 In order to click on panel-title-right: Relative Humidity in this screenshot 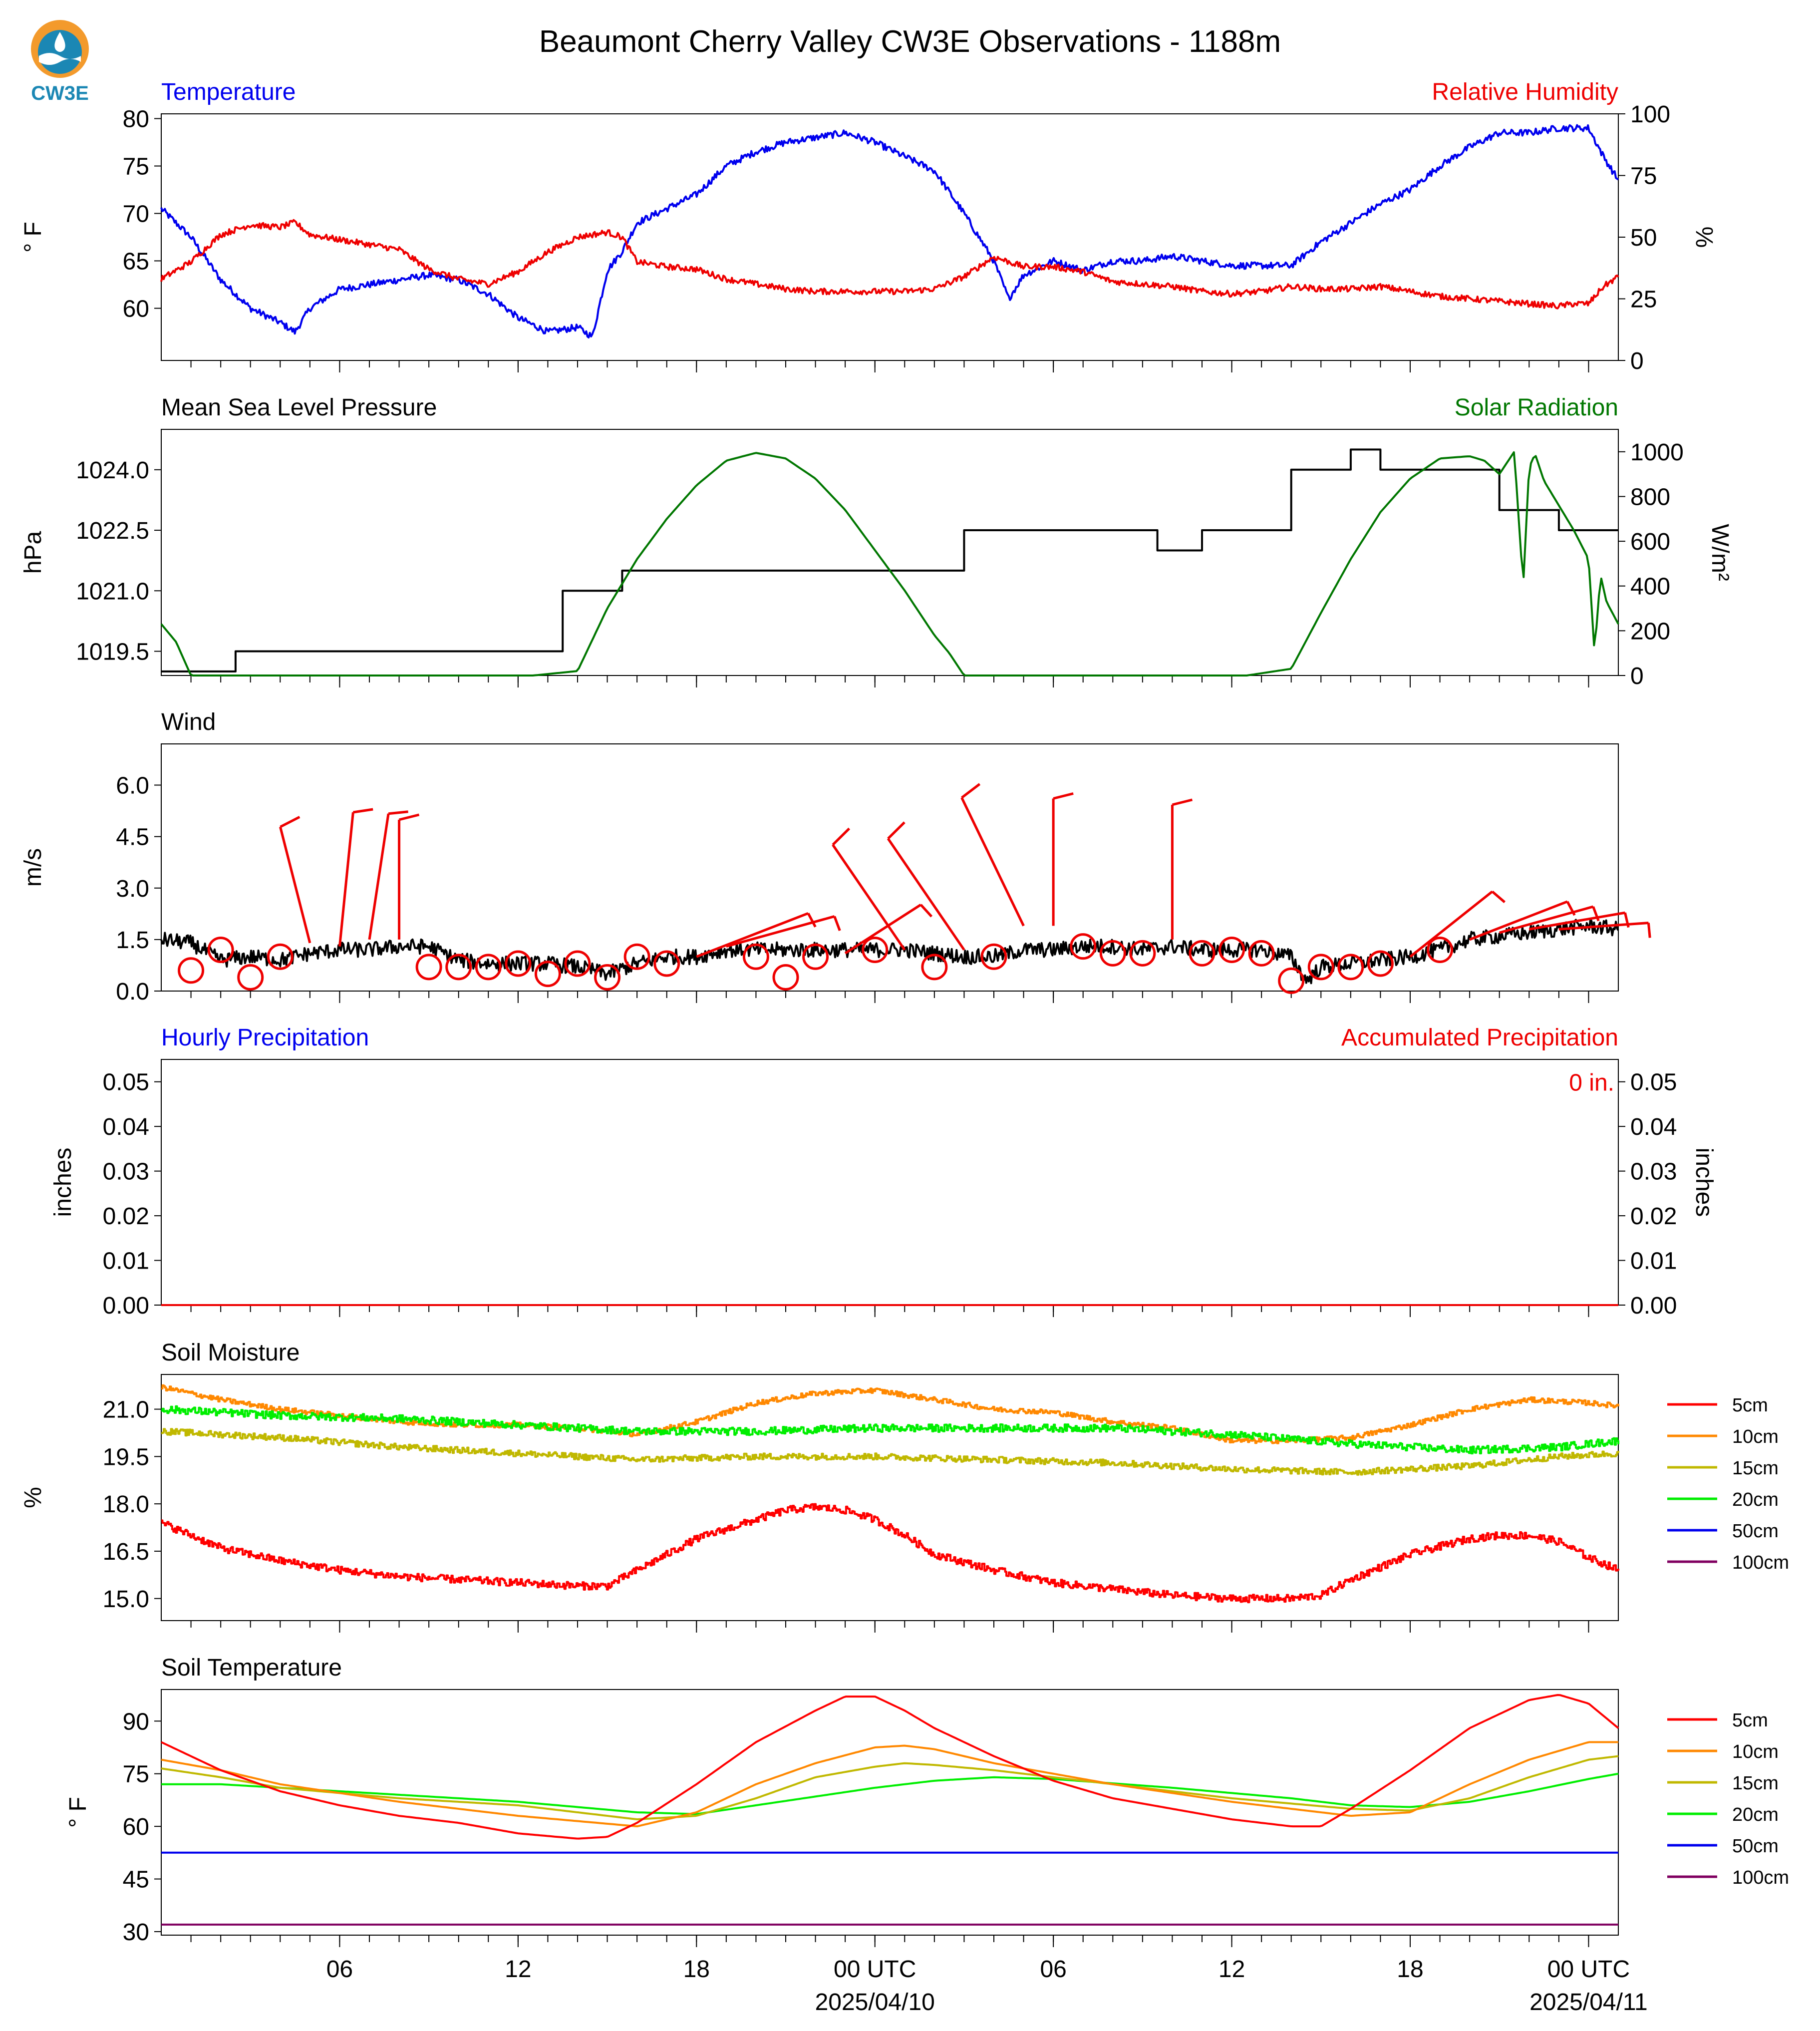, I will do `click(1525, 92)`.